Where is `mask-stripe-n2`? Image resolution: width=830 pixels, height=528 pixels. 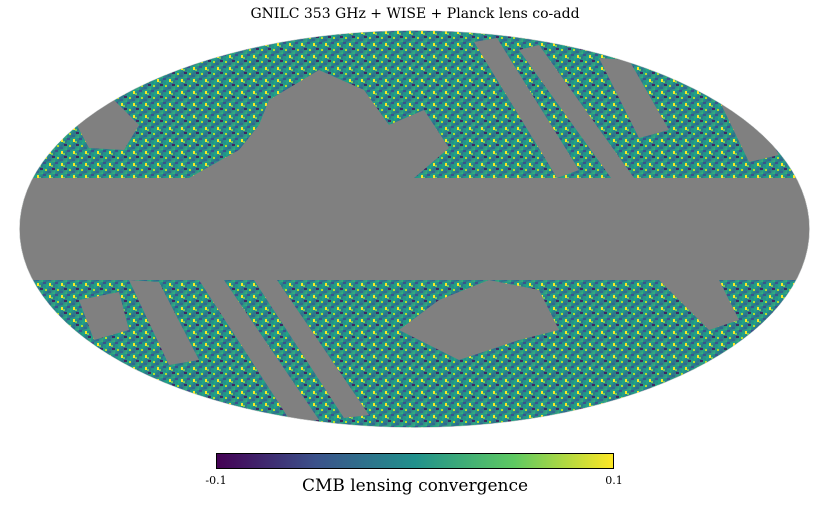
mask-stripe-n2 is located at coordinates (576, 111).